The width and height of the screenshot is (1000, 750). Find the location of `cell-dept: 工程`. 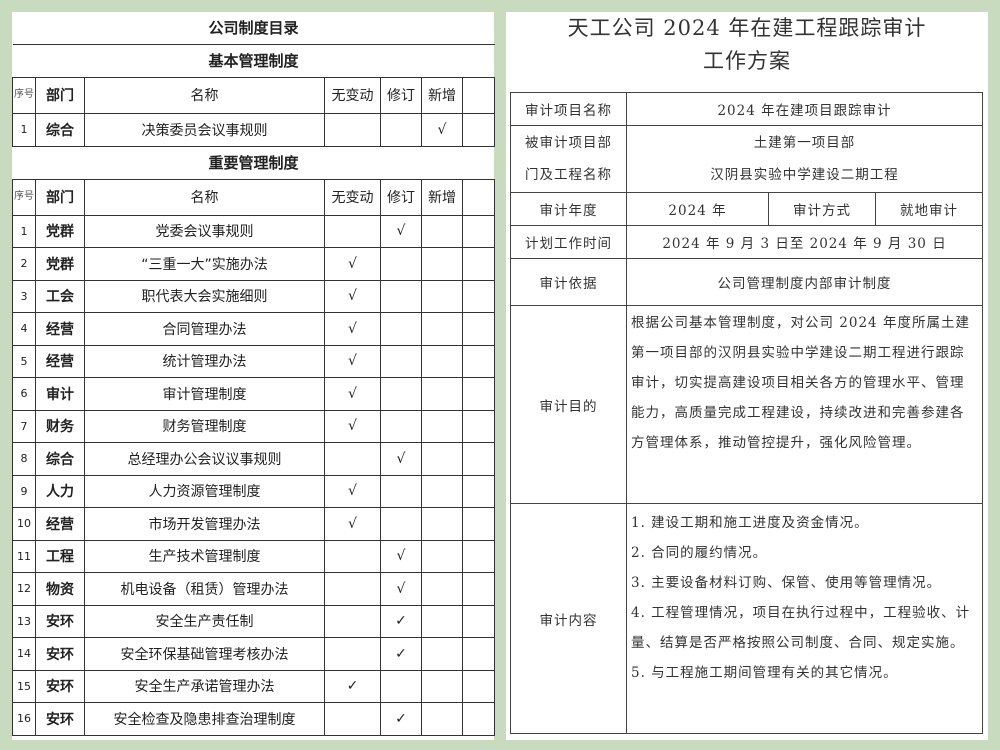

cell-dept: 工程 is located at coordinates (60, 556).